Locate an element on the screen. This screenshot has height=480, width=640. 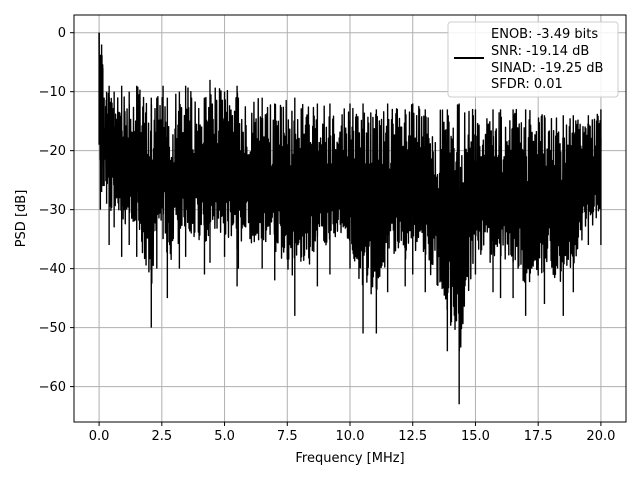
legend-sfdr: SFDR: 0.01 is located at coordinates (527, 84).